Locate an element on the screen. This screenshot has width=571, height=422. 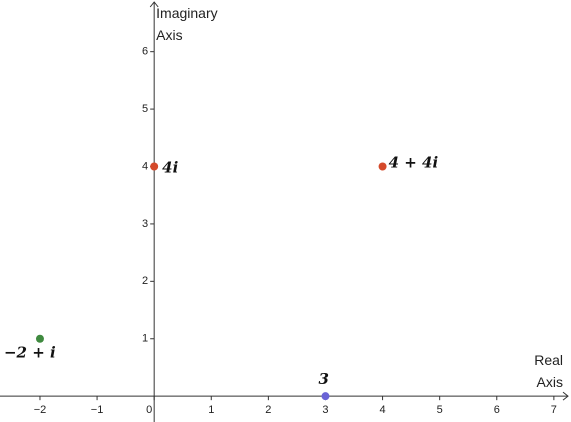
point-label: 3 is located at coordinates (323, 379).